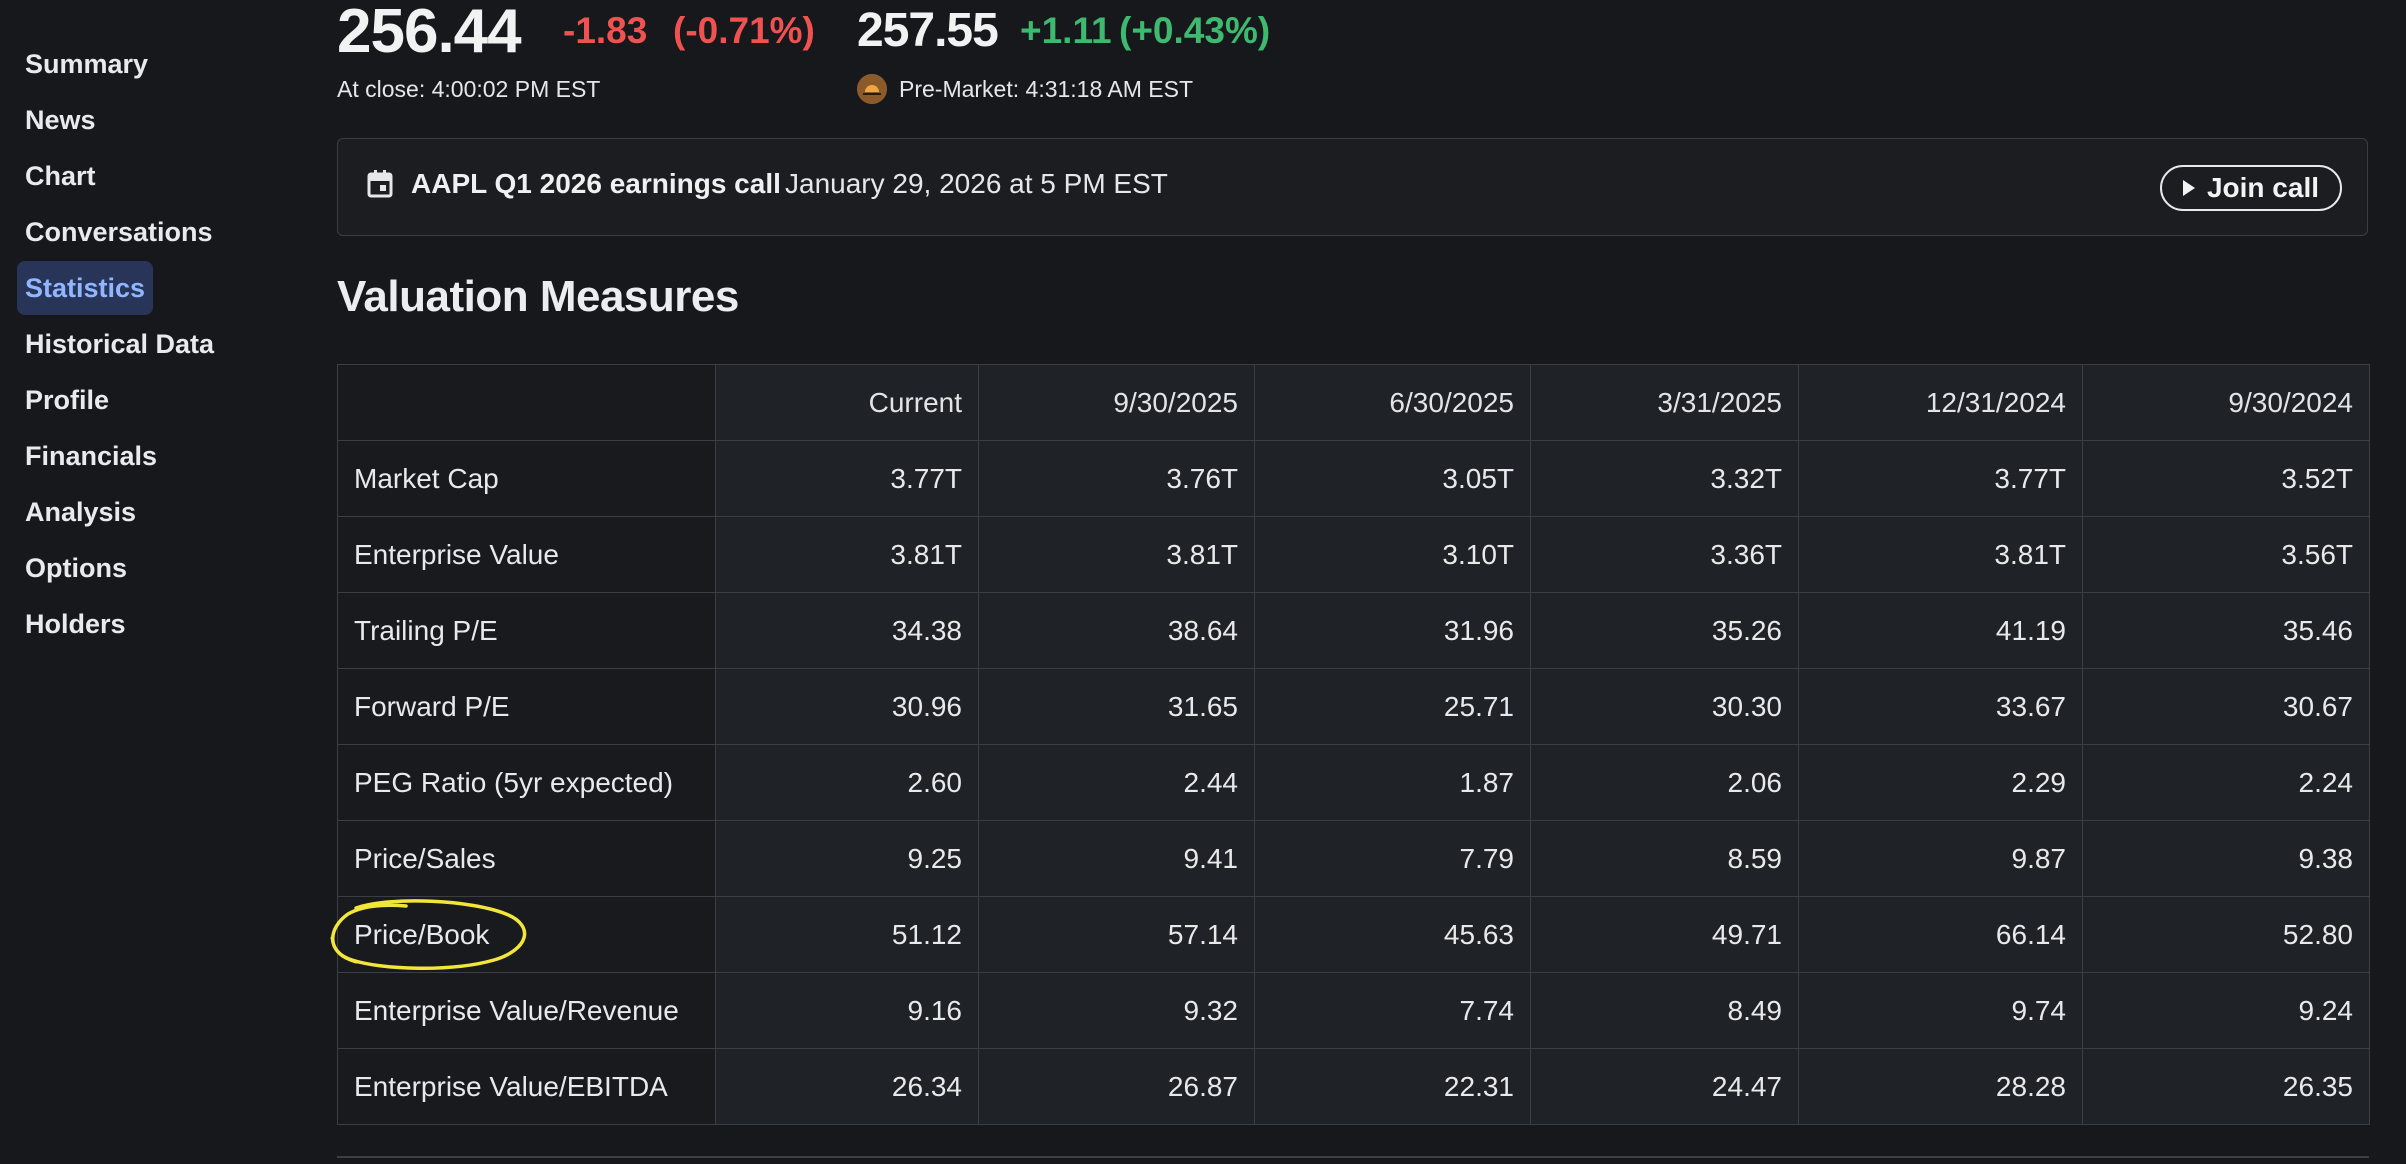 This screenshot has width=2406, height=1164. Describe the element at coordinates (1066, 30) in the screenshot. I see `premarket-change: +1.11` at that location.